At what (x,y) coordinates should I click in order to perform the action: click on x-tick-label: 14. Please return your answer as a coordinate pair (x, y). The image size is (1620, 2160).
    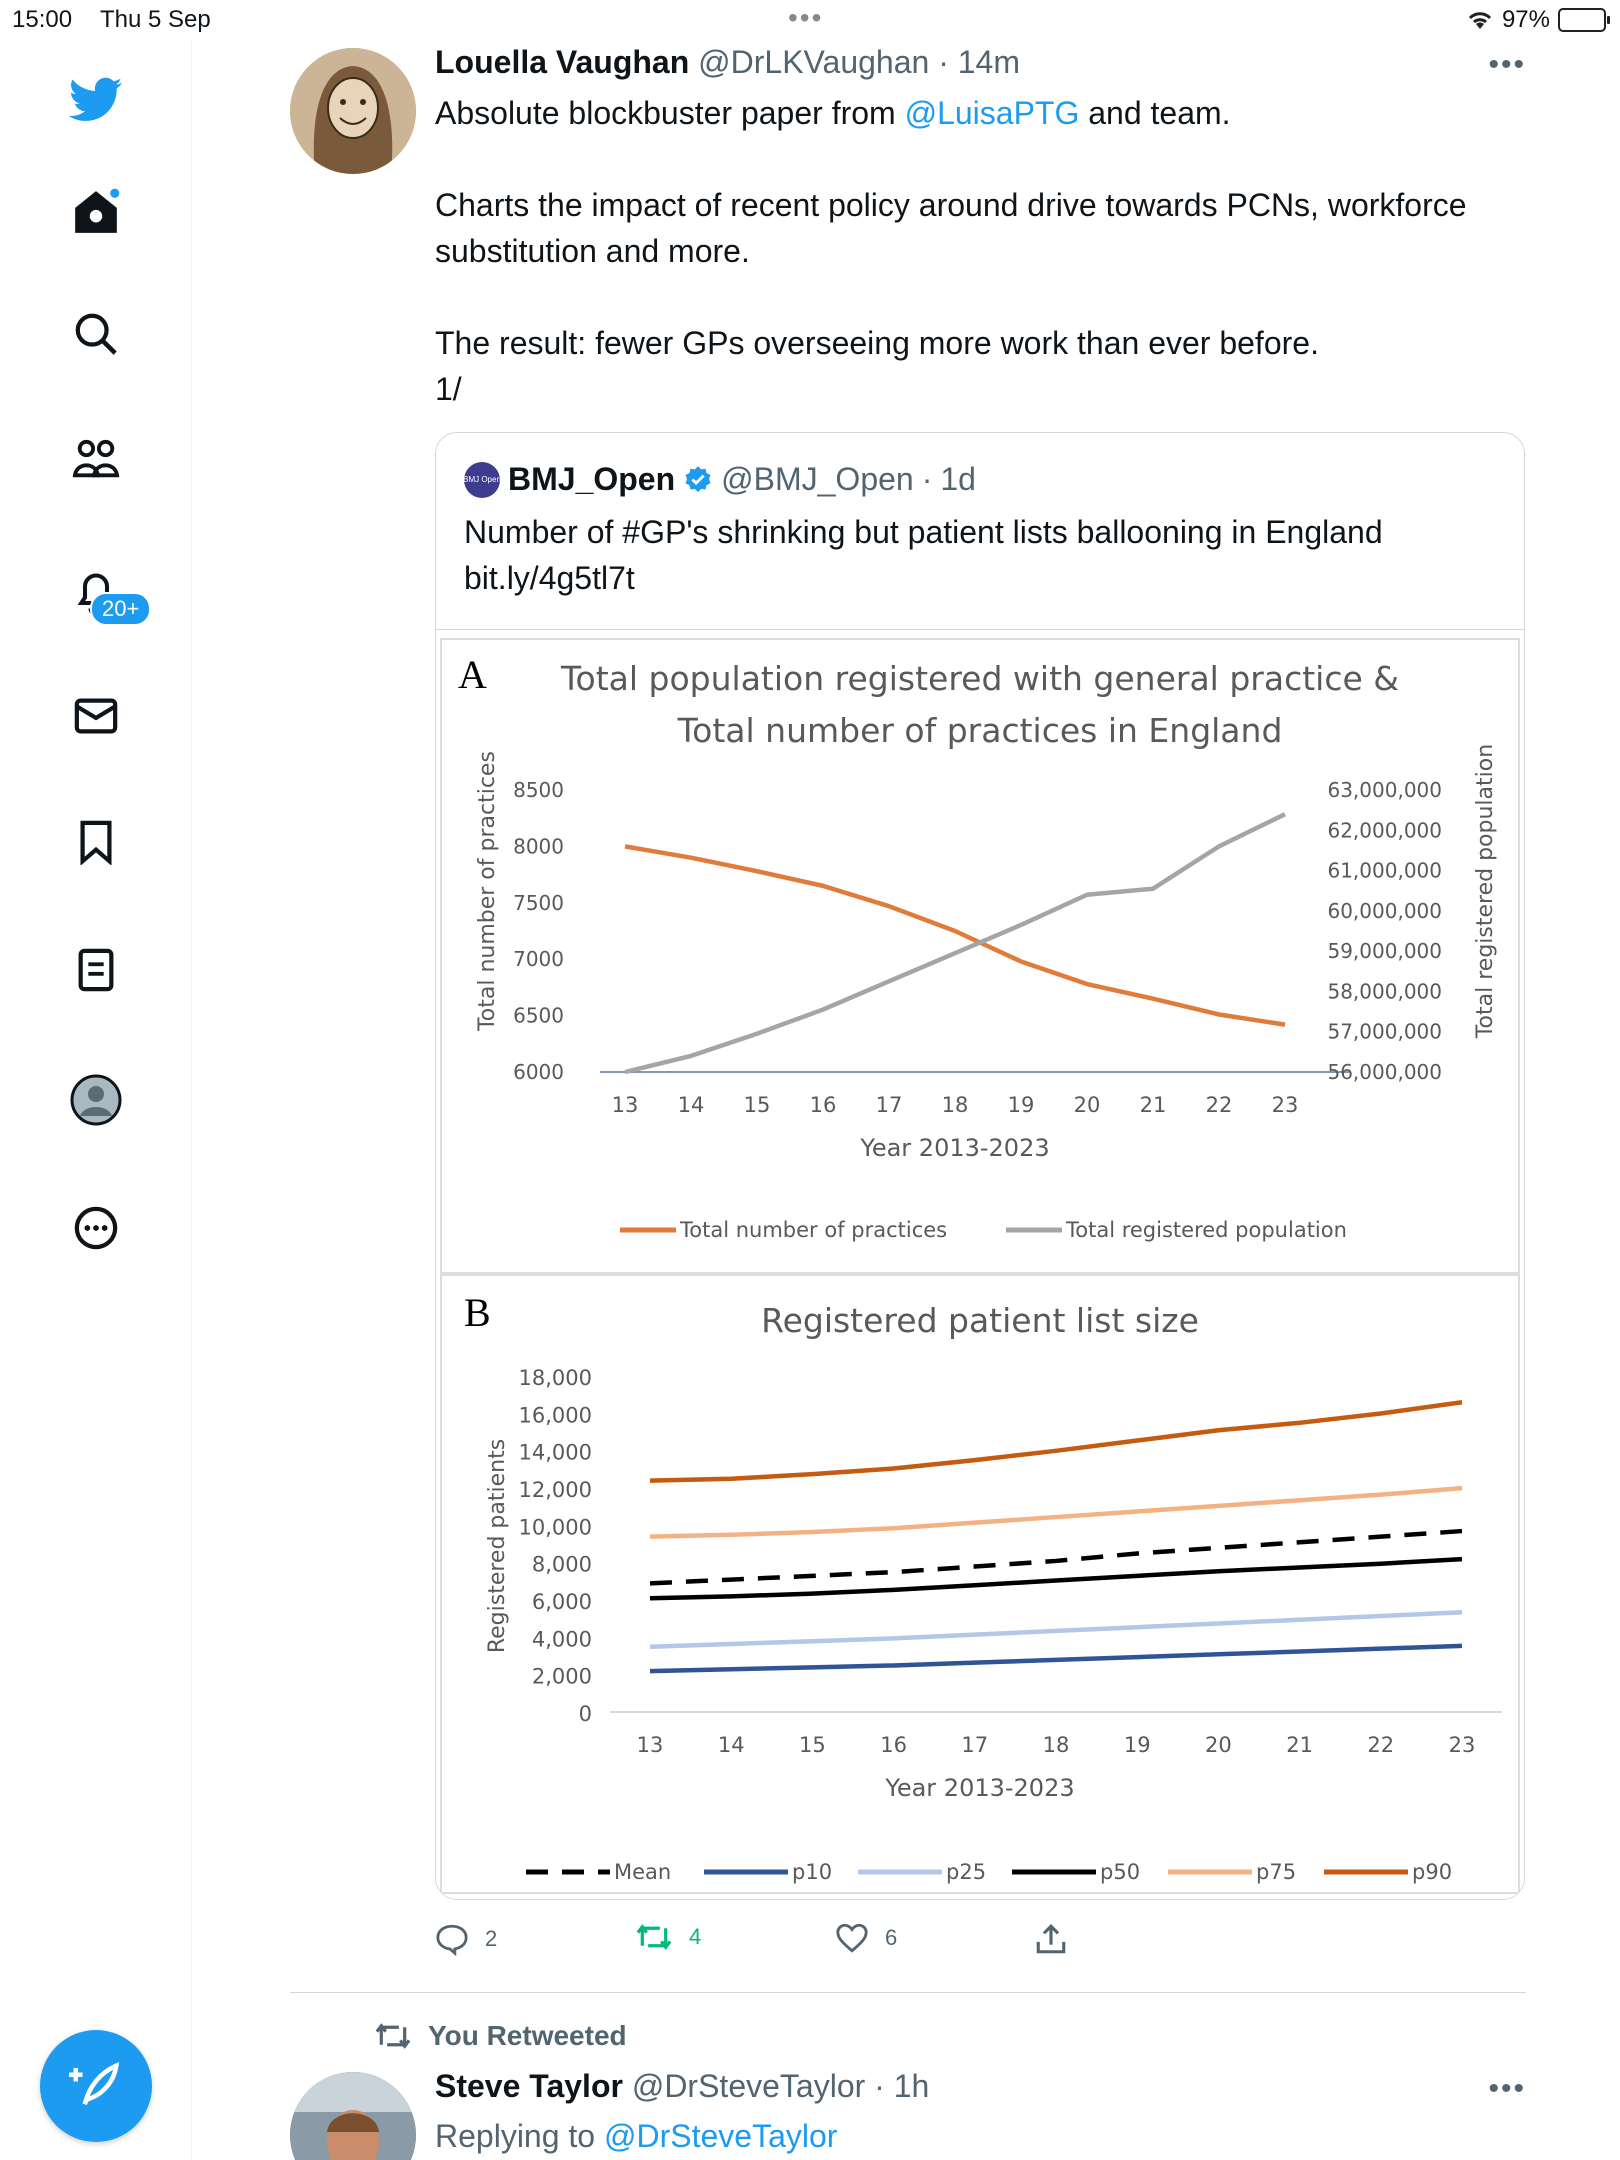
    Looking at the image, I should click on (691, 1105).